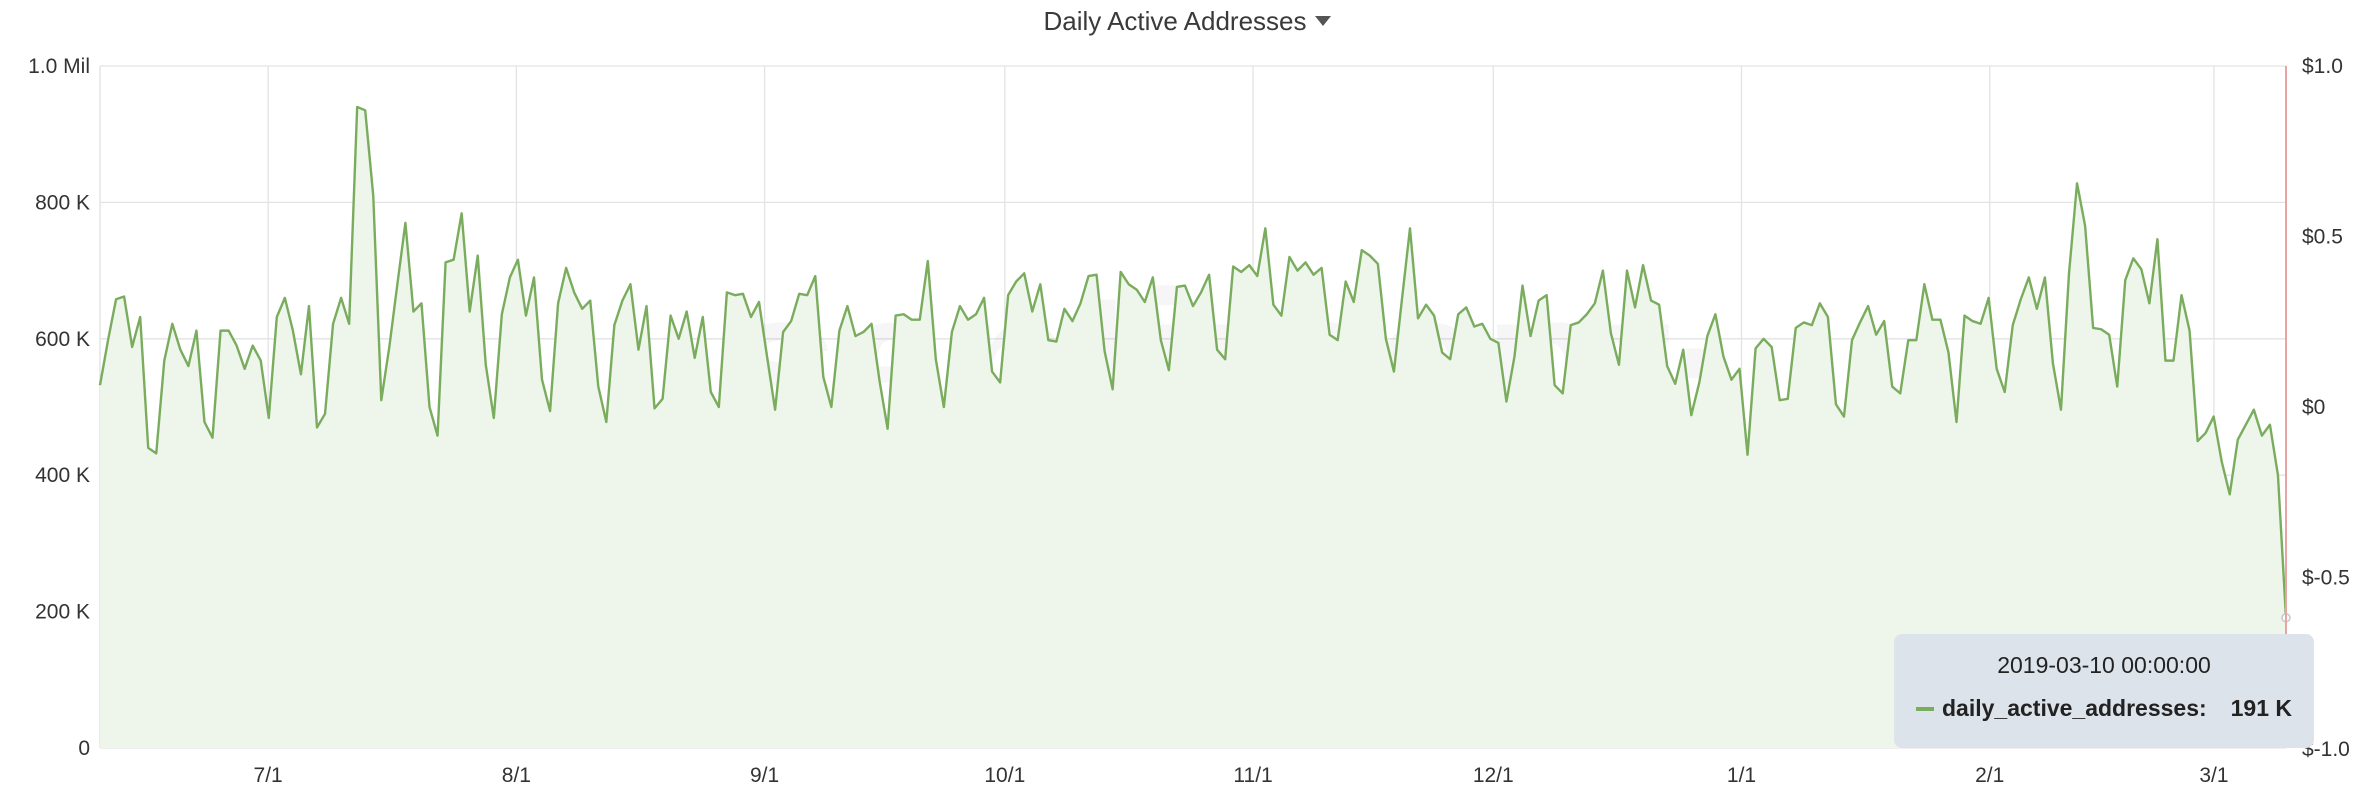 The width and height of the screenshot is (2374, 806). What do you see at coordinates (62, 612) in the screenshot?
I see `y-tick-label-1: 200 K` at bounding box center [62, 612].